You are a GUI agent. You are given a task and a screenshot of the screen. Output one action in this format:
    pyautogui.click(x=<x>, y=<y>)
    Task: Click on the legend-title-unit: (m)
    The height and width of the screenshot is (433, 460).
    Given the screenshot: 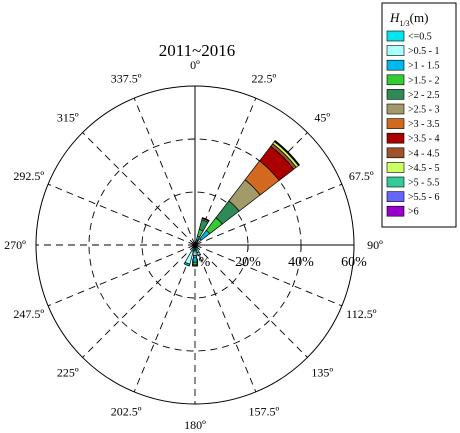 What is the action you would take?
    pyautogui.click(x=419, y=17)
    